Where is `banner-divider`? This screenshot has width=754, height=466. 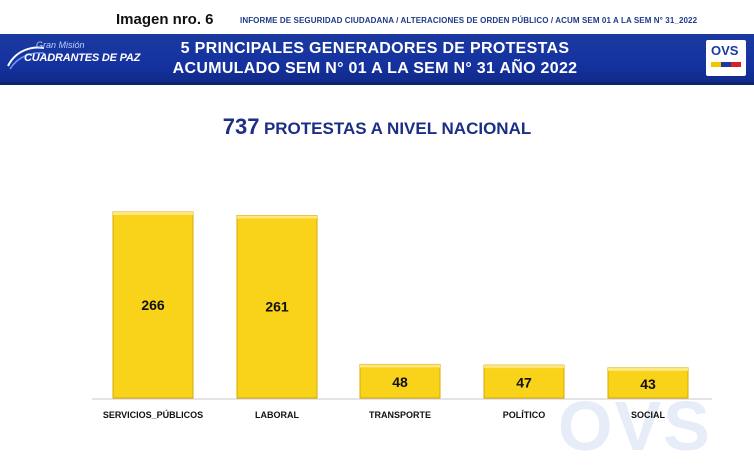
banner-divider is located at coordinates (377, 83).